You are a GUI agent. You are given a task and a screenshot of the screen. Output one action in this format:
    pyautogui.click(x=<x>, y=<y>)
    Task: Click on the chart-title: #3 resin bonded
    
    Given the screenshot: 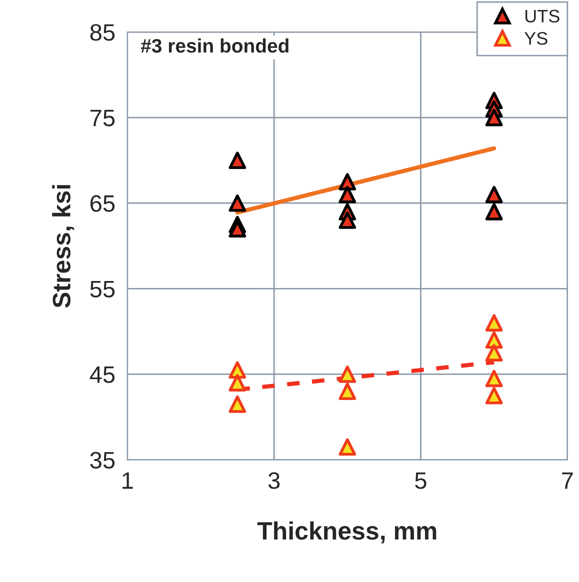 What is the action you would take?
    pyautogui.click(x=214, y=45)
    